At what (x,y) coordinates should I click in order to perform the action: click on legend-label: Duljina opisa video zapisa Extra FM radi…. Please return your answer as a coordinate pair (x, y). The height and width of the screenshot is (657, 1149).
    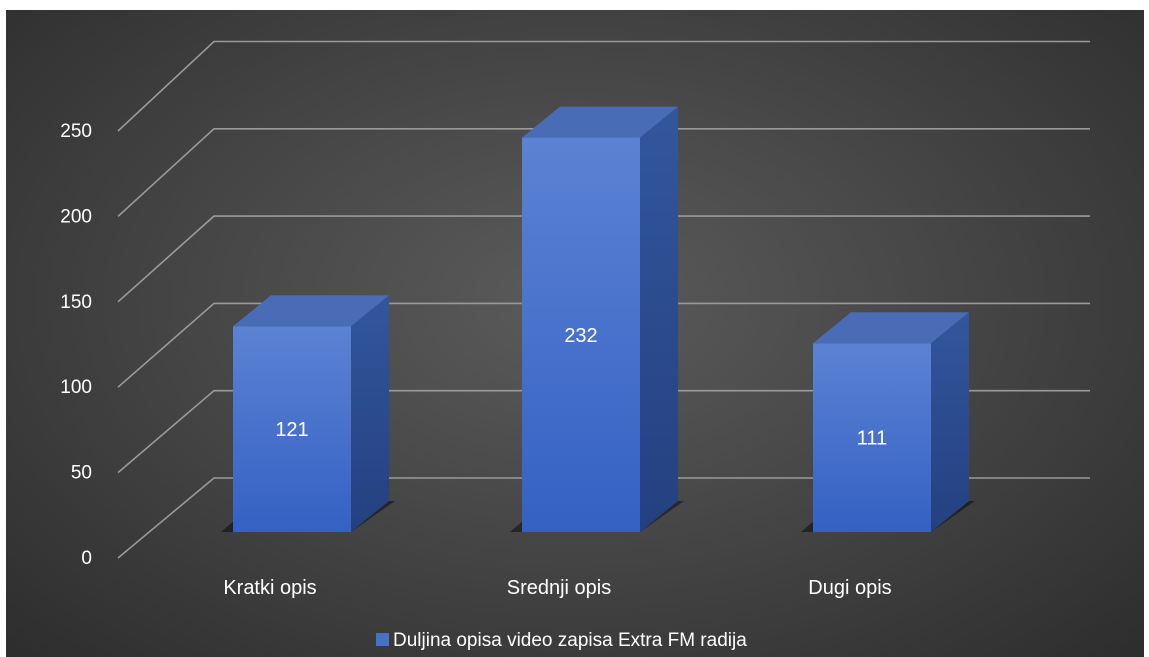
    Looking at the image, I should click on (570, 640).